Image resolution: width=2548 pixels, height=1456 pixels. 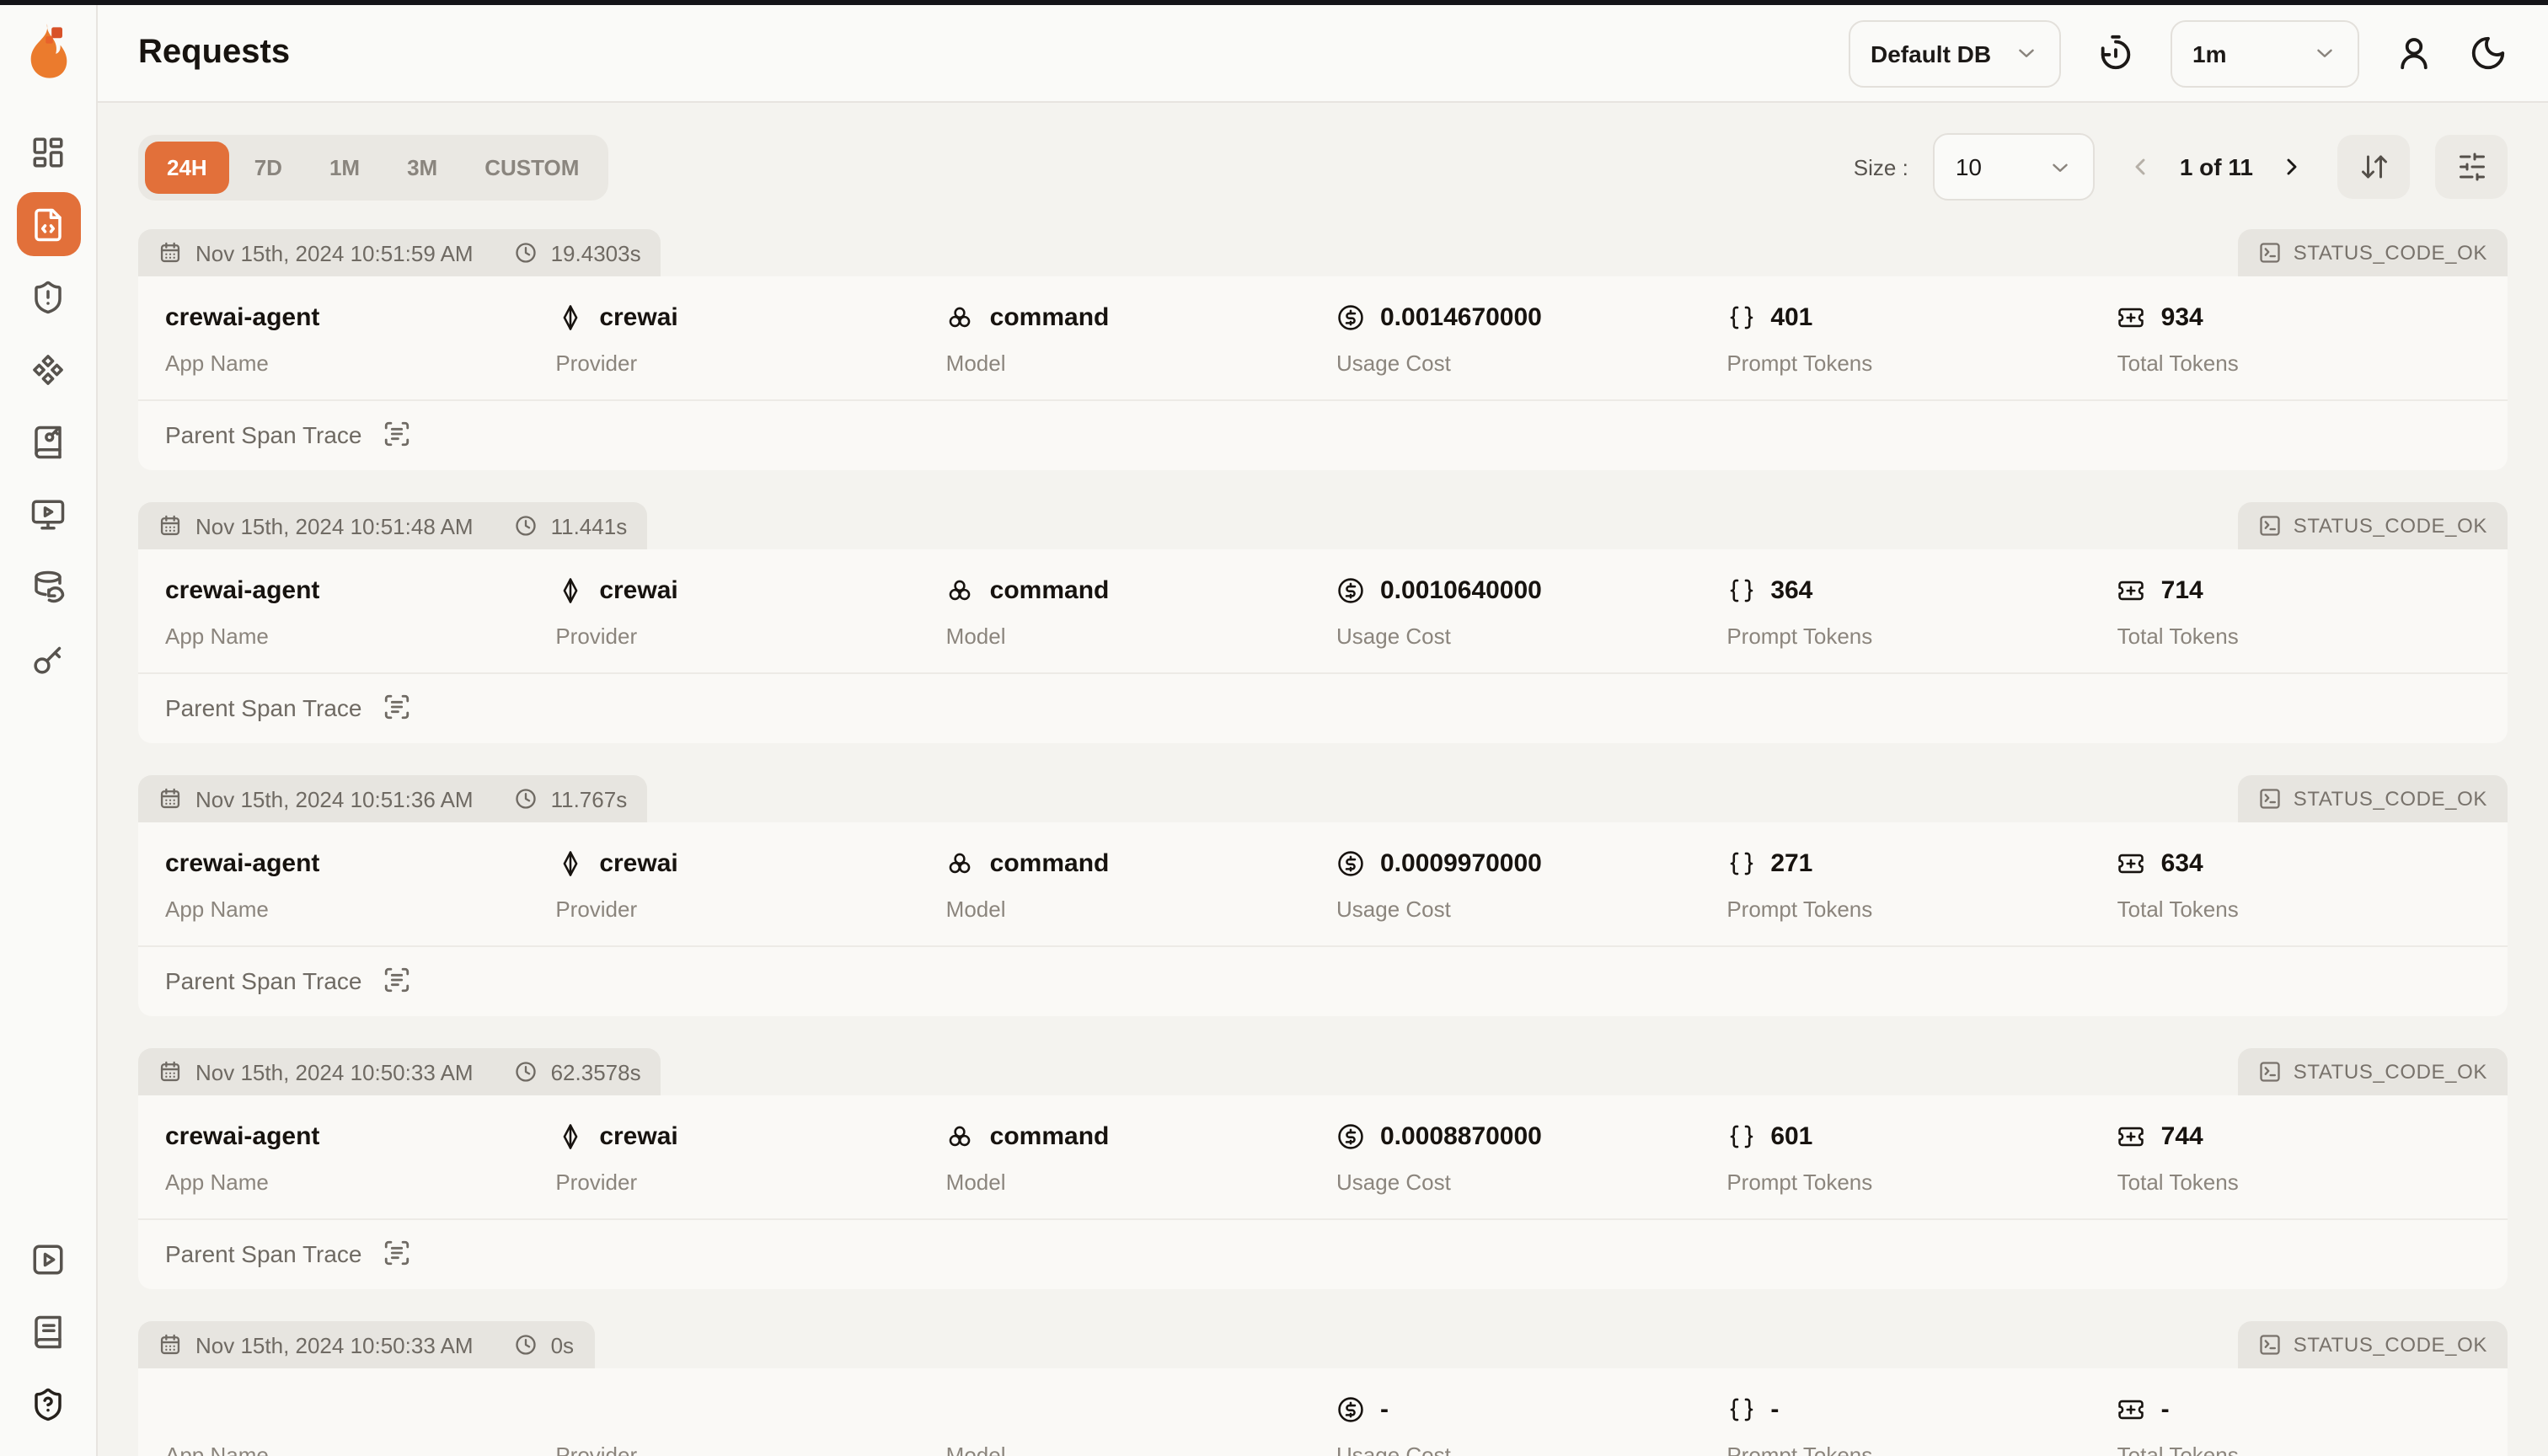 What do you see at coordinates (48, 514) in the screenshot?
I see `sidebar-item-openground` at bounding box center [48, 514].